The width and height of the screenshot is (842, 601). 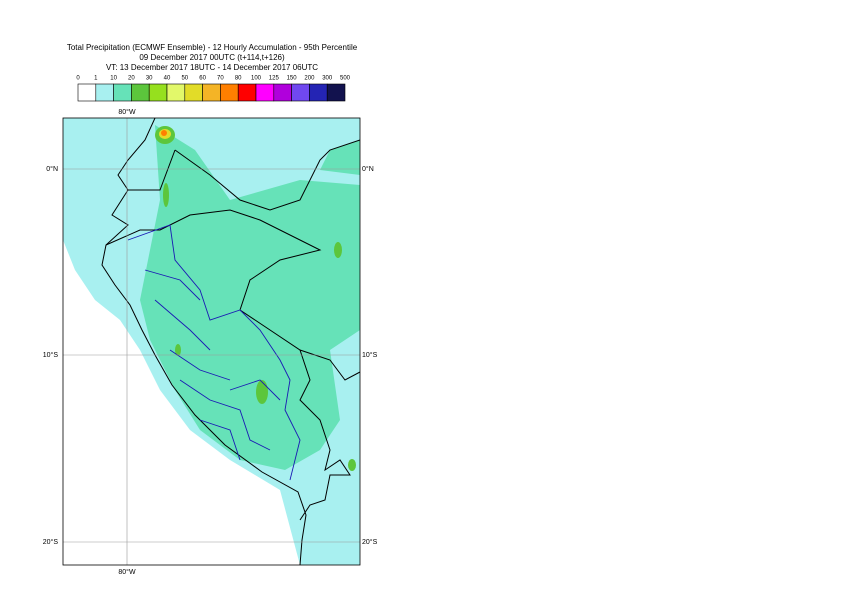 What do you see at coordinates (214, 352) in the screenshot?
I see `region-border` at bounding box center [214, 352].